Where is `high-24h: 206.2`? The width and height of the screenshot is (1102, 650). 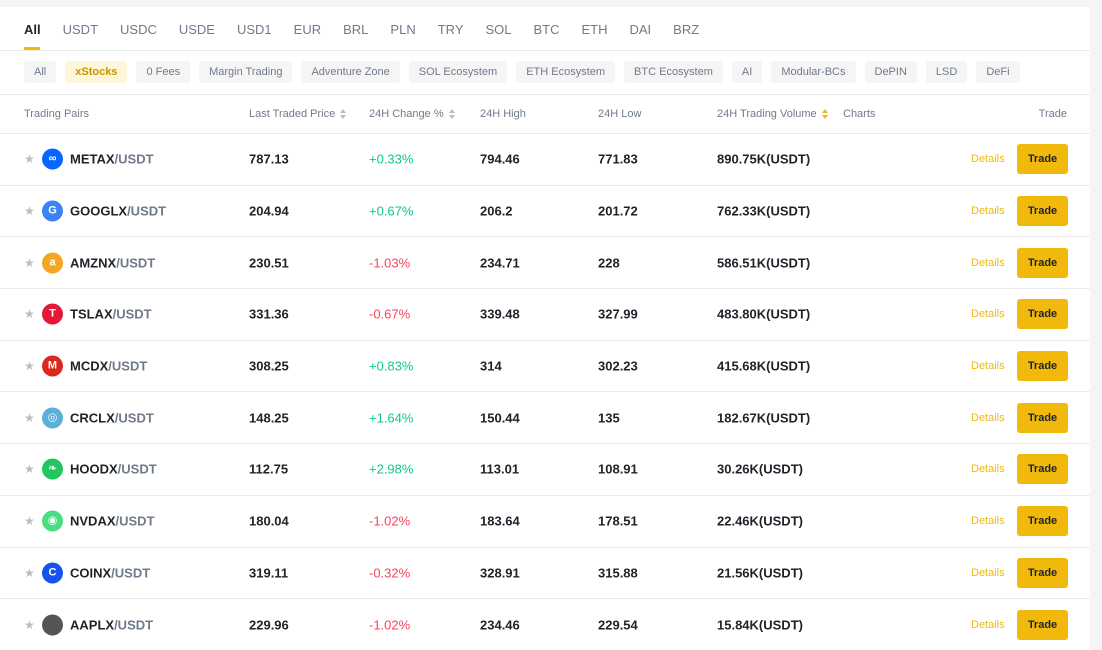
high-24h: 206.2 is located at coordinates (496, 211).